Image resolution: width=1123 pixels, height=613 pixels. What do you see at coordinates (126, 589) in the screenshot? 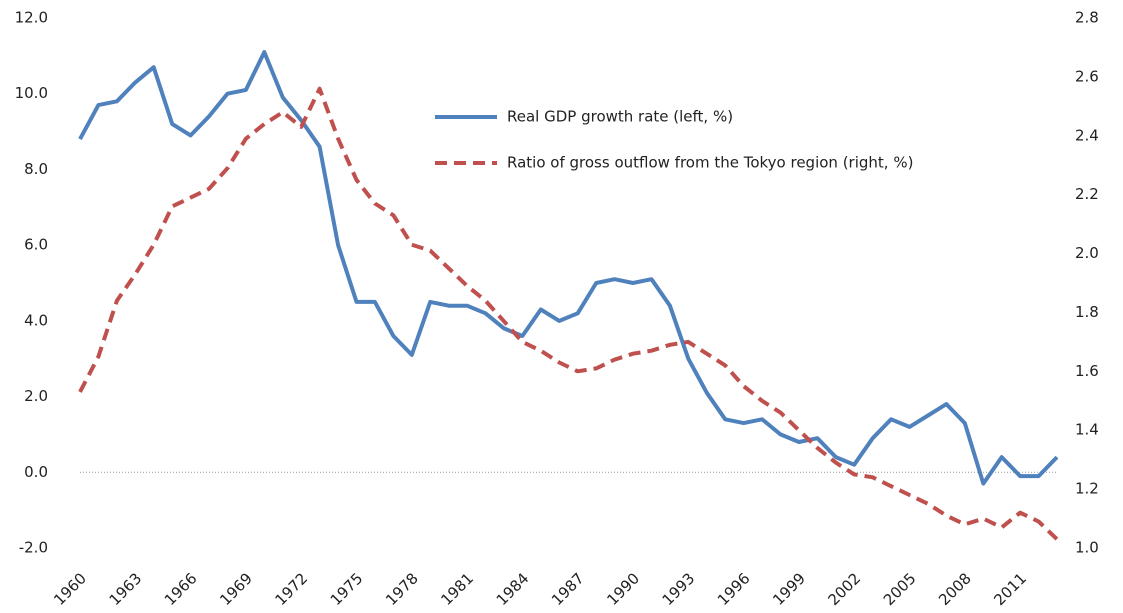
I see `x-tick-label: 1963` at bounding box center [126, 589].